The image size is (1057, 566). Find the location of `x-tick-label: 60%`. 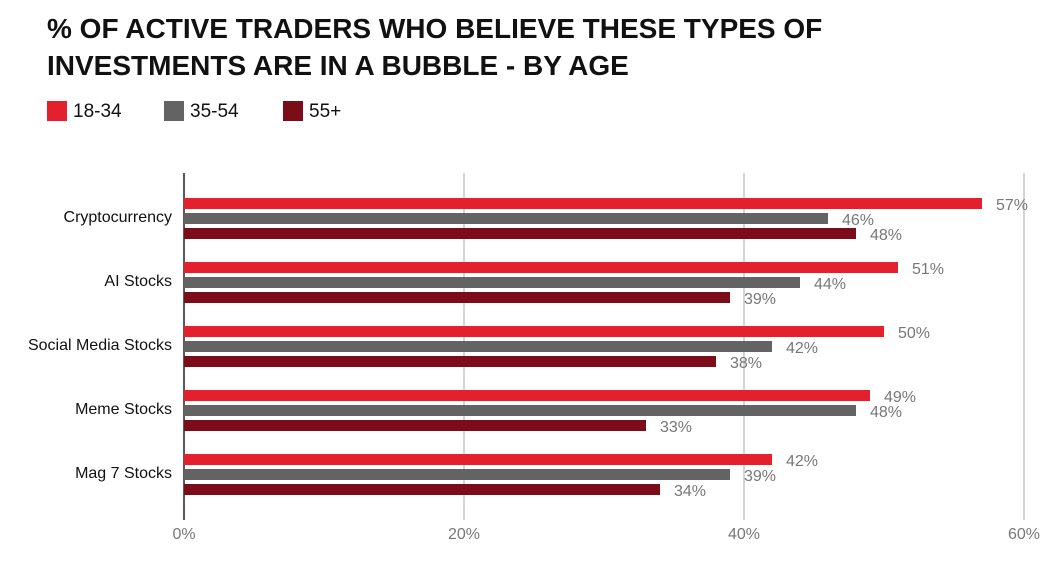

x-tick-label: 60% is located at coordinates (1024, 534).